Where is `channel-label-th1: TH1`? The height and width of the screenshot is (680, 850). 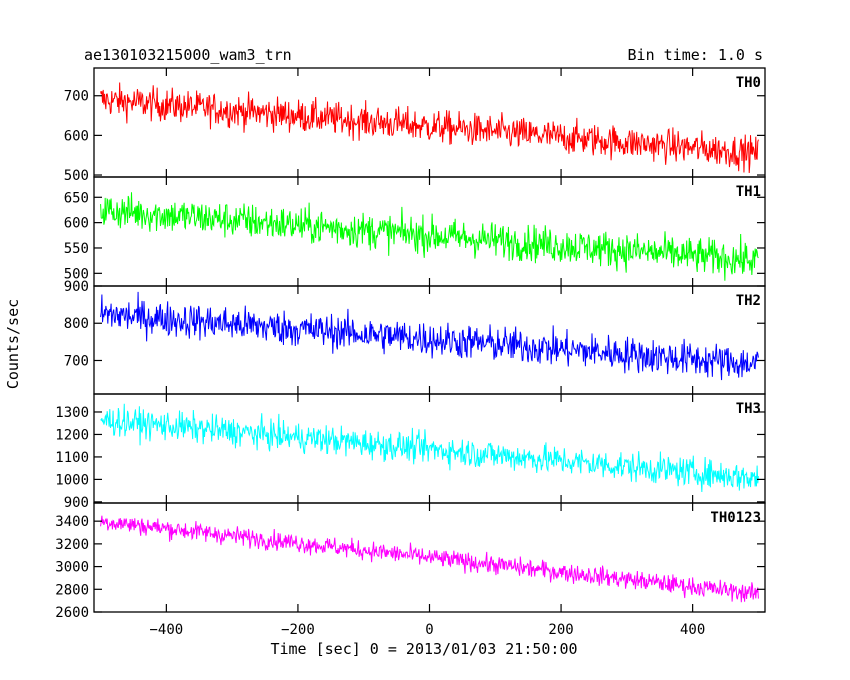 channel-label-th1: TH1 is located at coordinates (748, 192).